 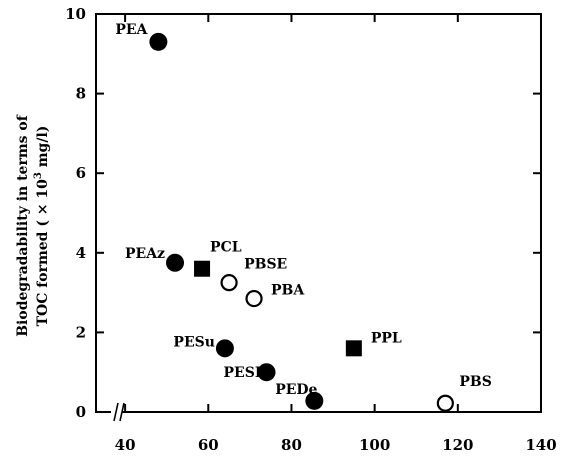 I want to click on x-tick-label: 120, so click(x=457, y=445).